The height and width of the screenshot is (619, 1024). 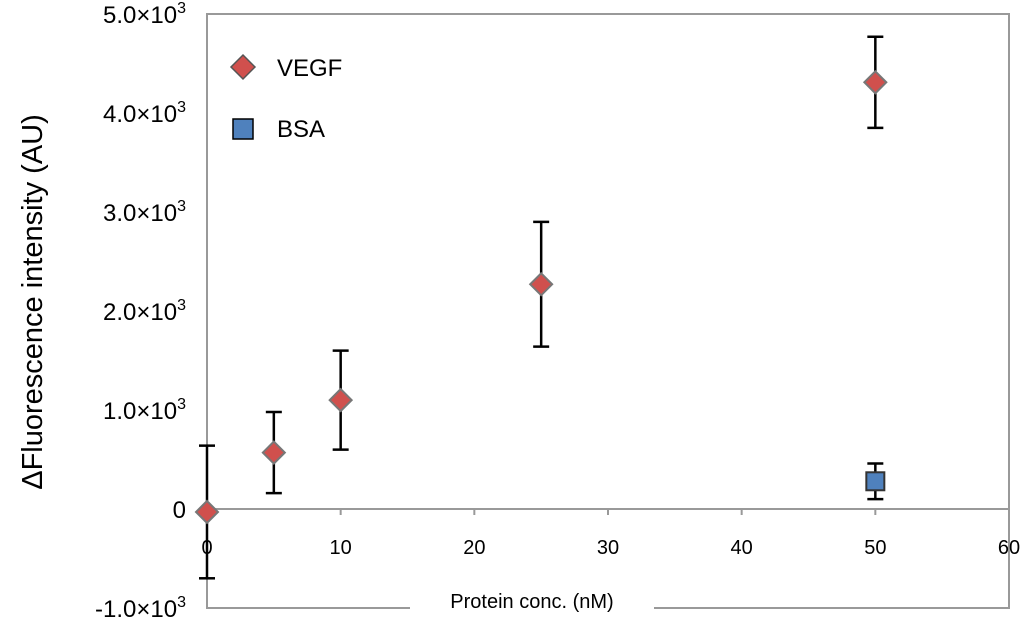 What do you see at coordinates (140, 213) in the screenshot?
I see `y-tick-label-base: 3.0×10` at bounding box center [140, 213].